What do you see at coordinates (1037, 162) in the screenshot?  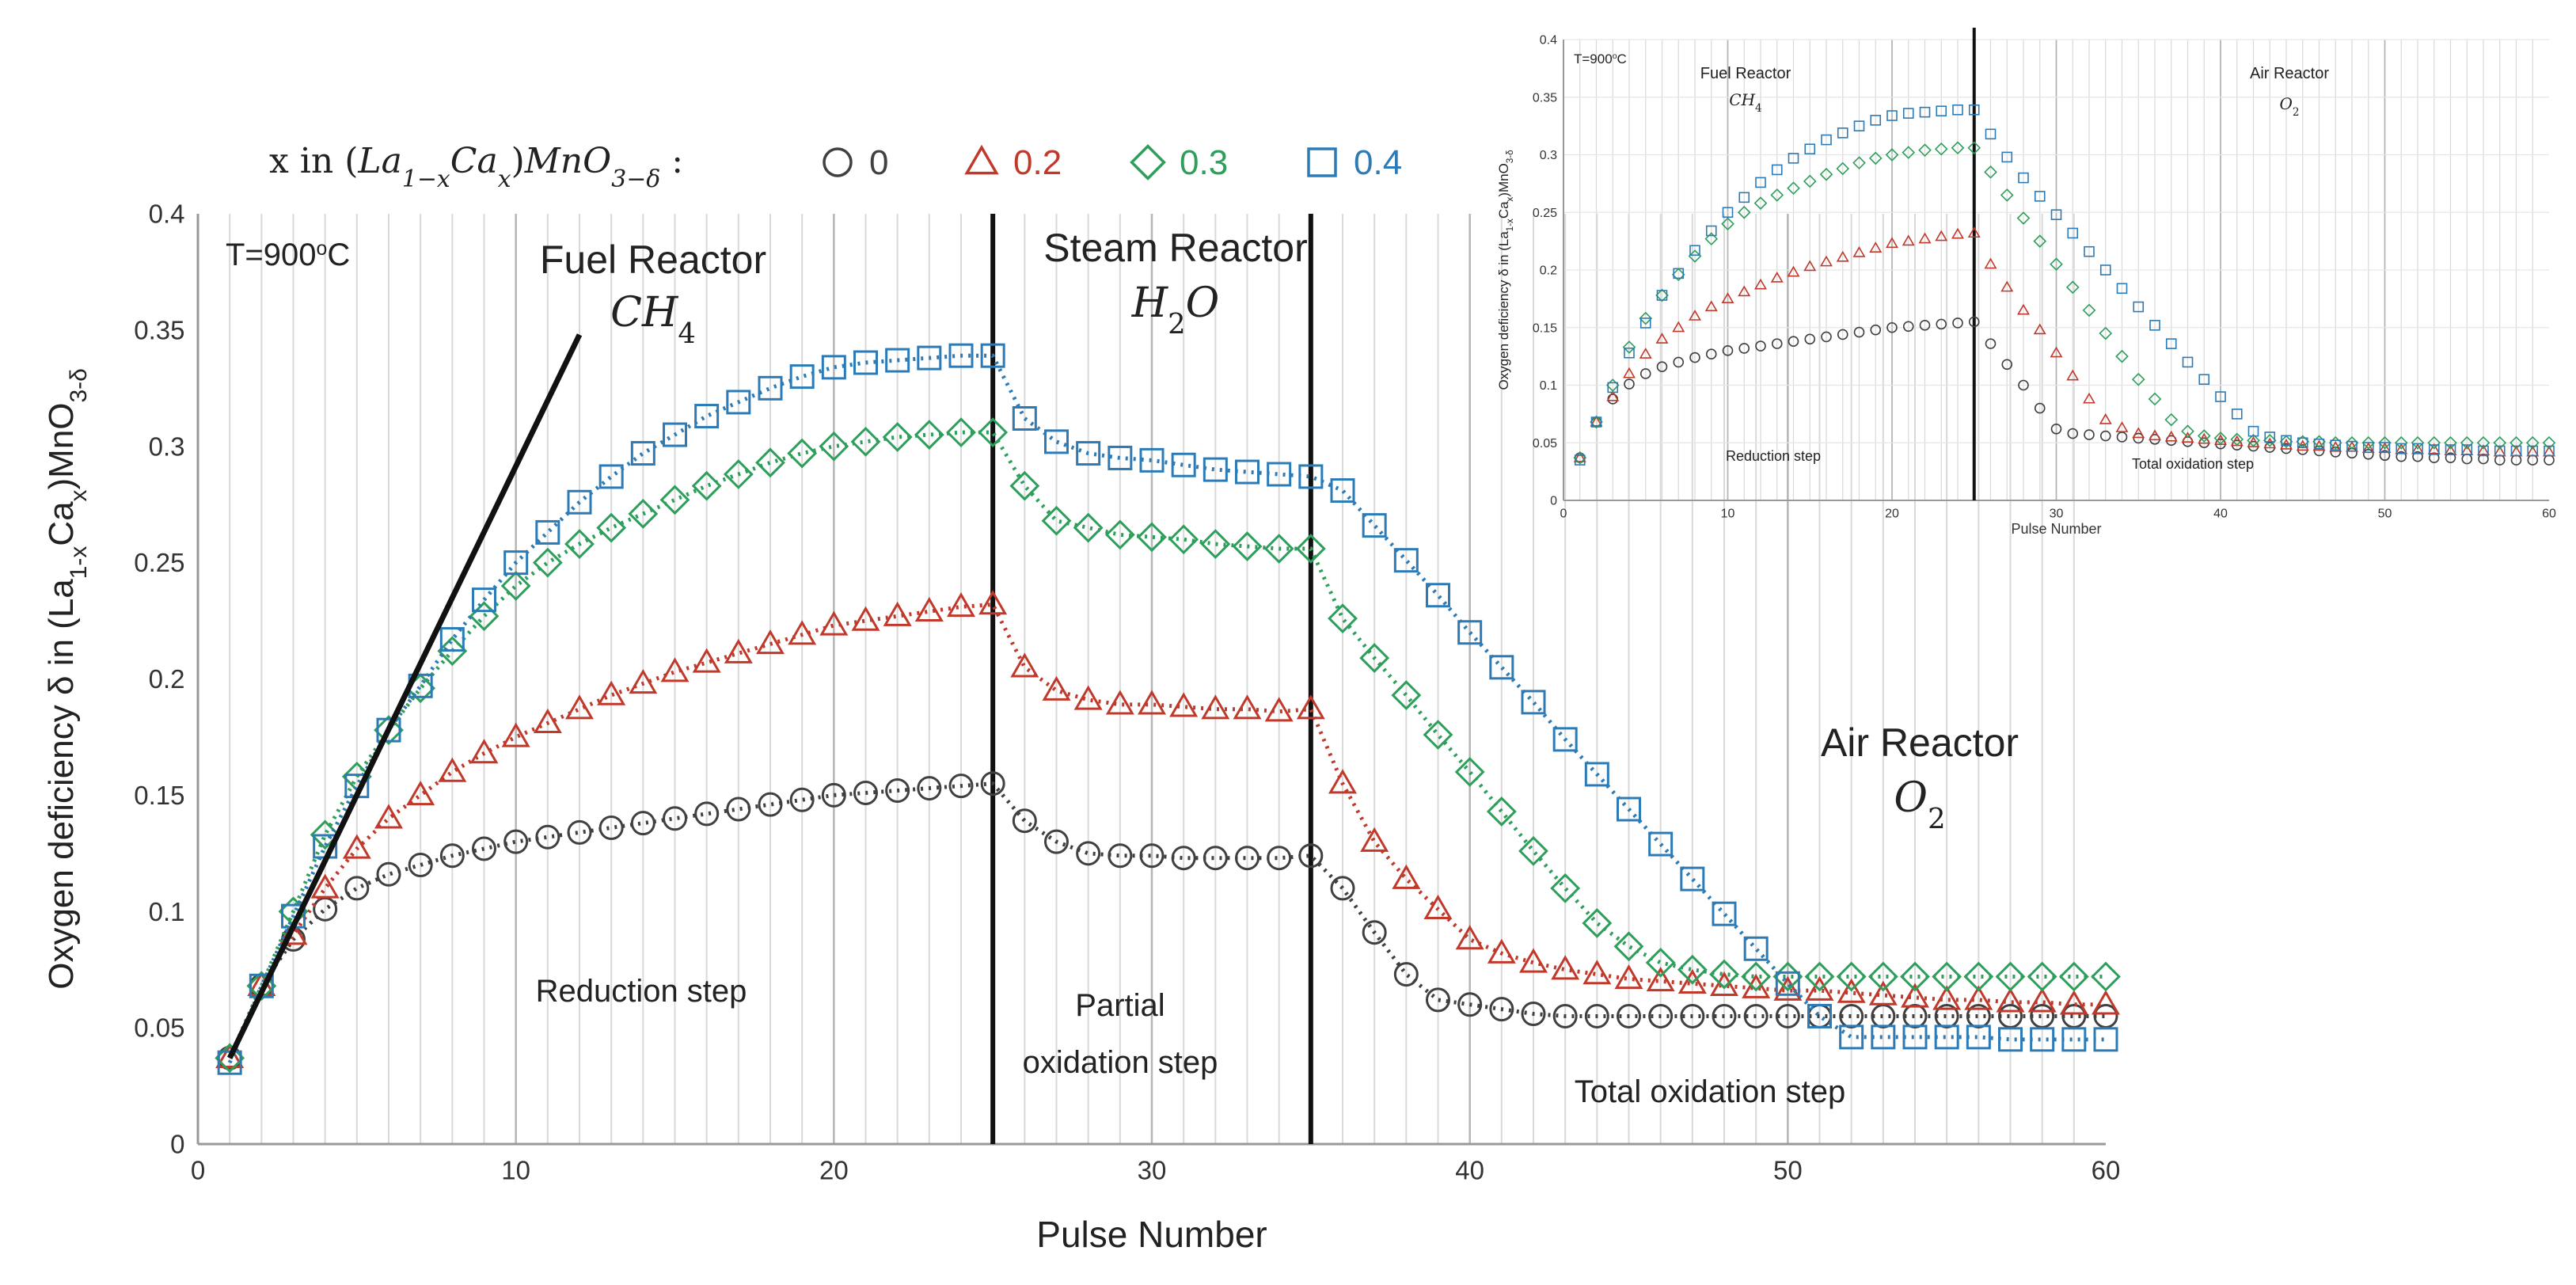 I see `legend-label-0.2: 0.2` at bounding box center [1037, 162].